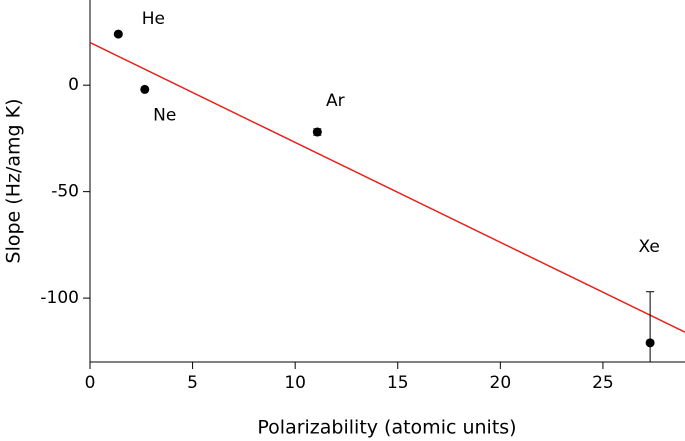 The height and width of the screenshot is (441, 685). I want to click on y-tick-label: -100, so click(59, 298).